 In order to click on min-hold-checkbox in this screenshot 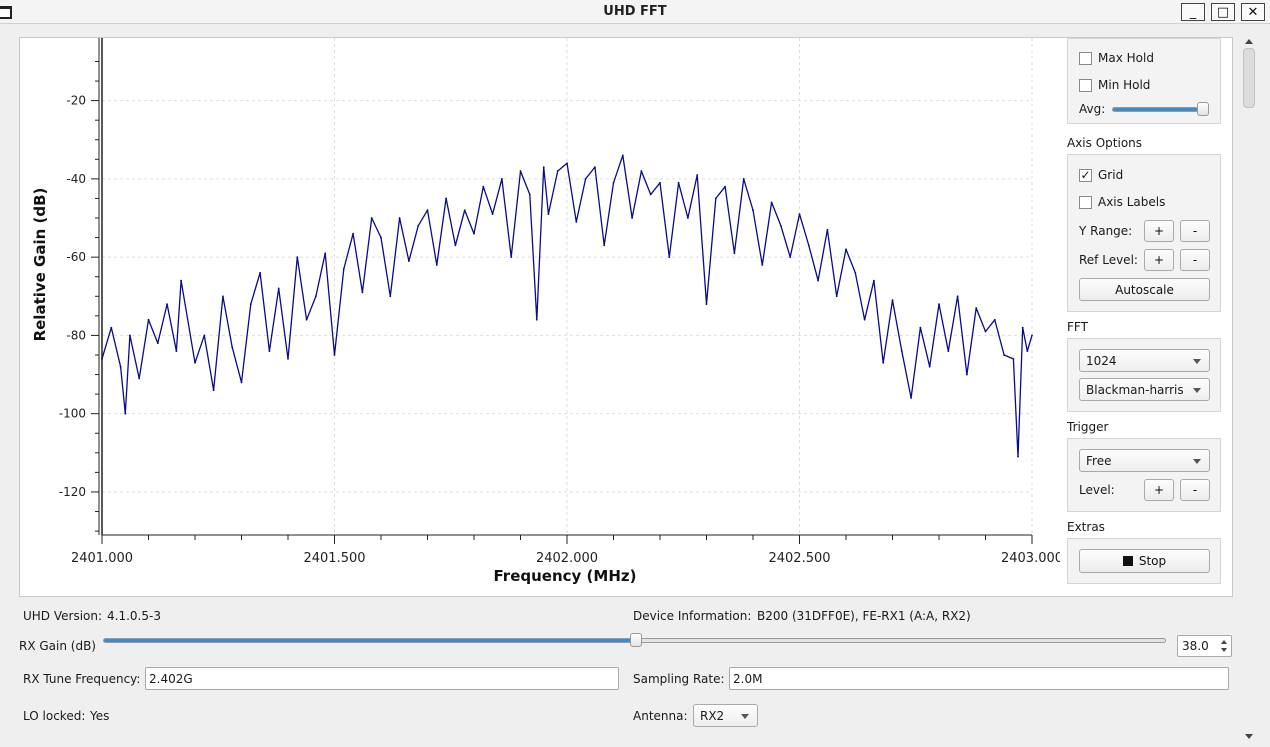, I will do `click(1085, 85)`.